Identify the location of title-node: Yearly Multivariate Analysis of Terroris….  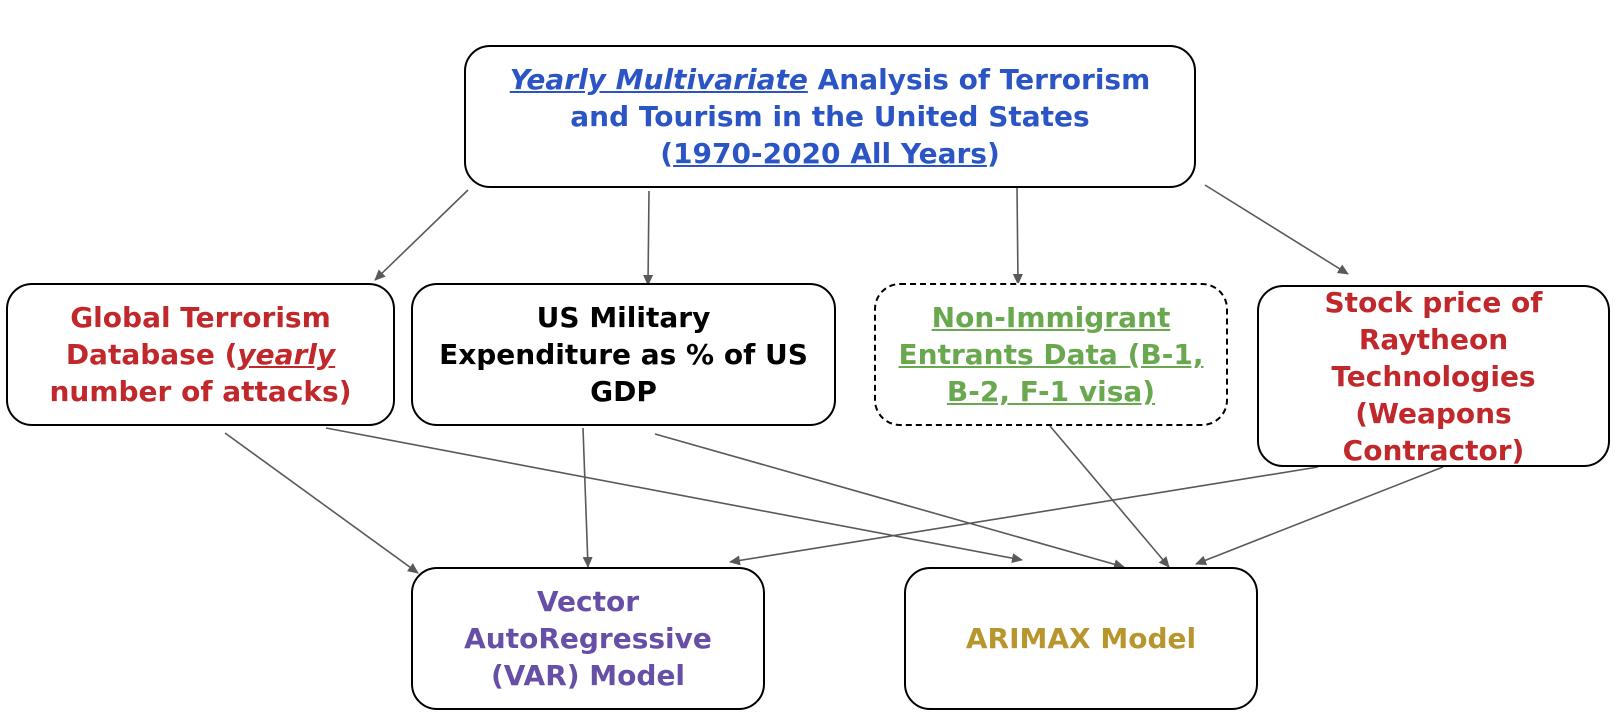
(830, 116).